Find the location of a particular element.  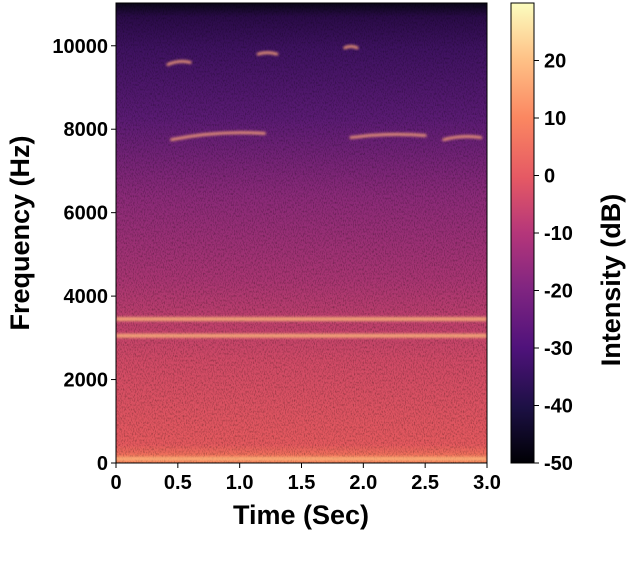

colorbar-tick-label: 0 is located at coordinates (549, 177).